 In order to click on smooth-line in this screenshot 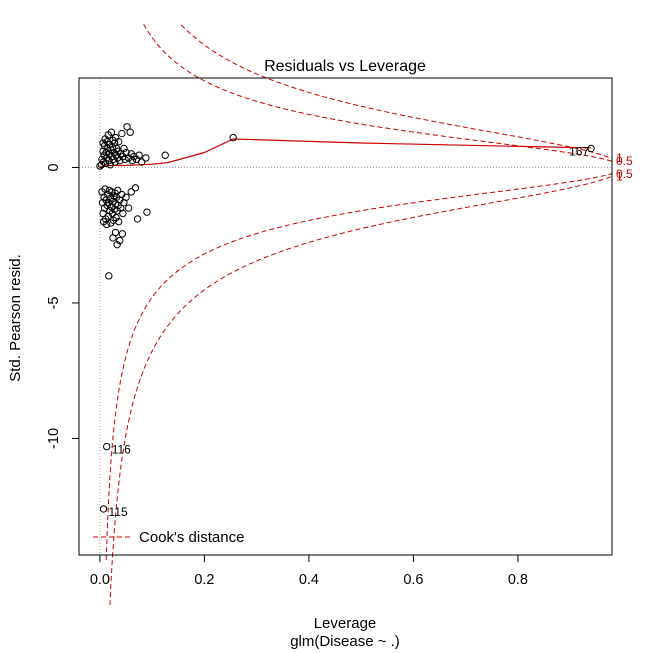, I will do `click(345, 153)`.